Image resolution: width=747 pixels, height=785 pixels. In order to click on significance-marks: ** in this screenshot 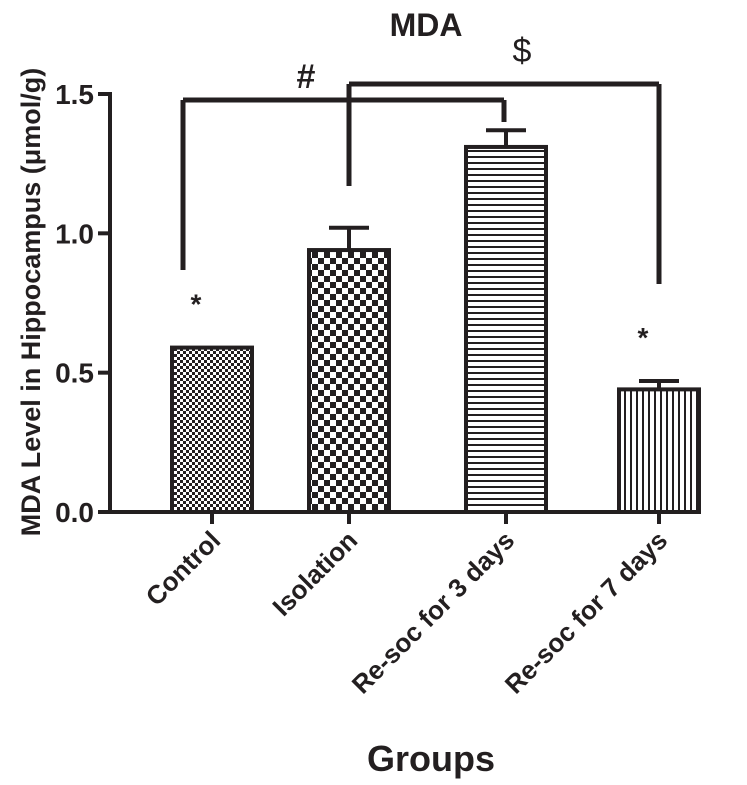, I will do `click(420, 321)`.